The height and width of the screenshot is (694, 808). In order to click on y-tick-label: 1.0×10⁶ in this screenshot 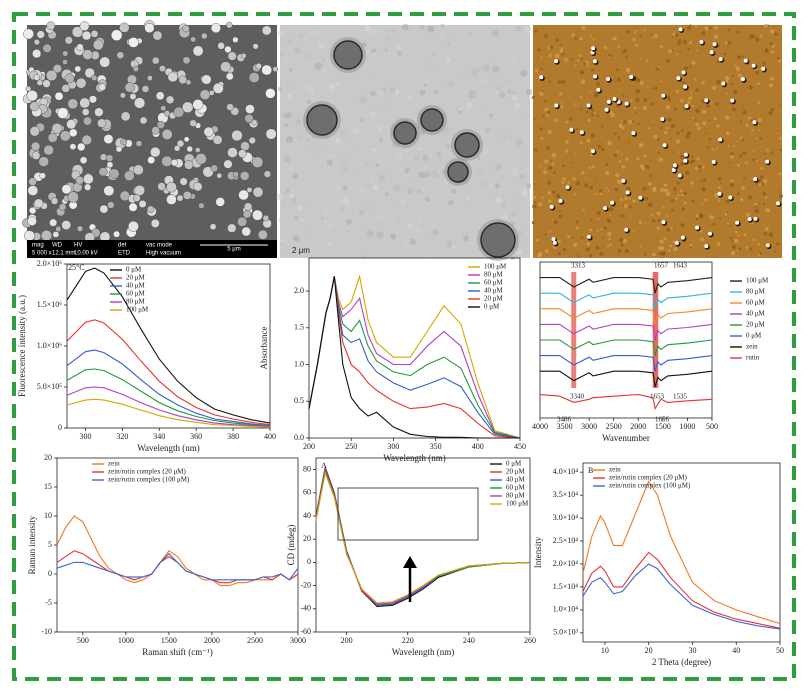, I will do `click(50, 345)`.